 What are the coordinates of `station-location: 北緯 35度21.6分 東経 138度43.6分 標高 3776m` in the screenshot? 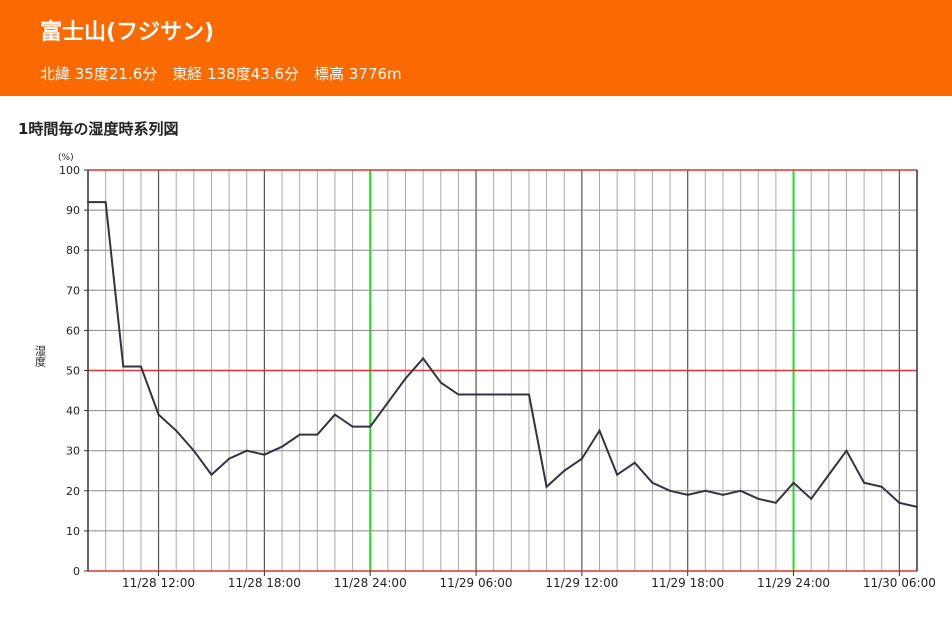 It's located at (221, 74).